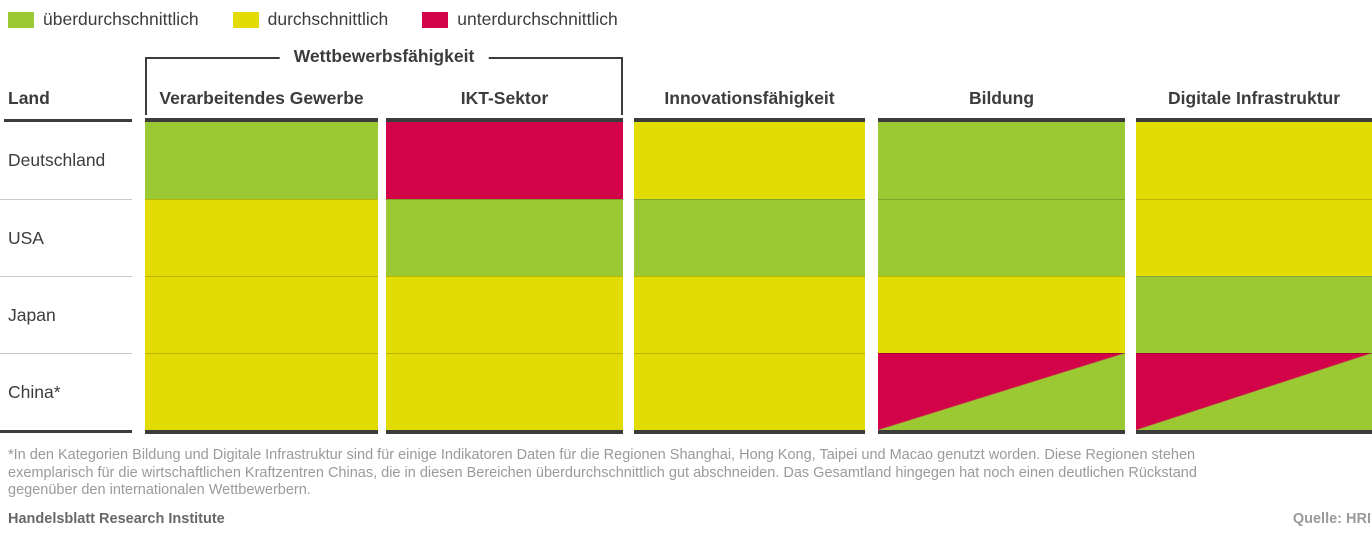 This screenshot has height=542, width=1372. Describe the element at coordinates (245, 19) in the screenshot. I see `legend-swatch-average-icon` at that location.